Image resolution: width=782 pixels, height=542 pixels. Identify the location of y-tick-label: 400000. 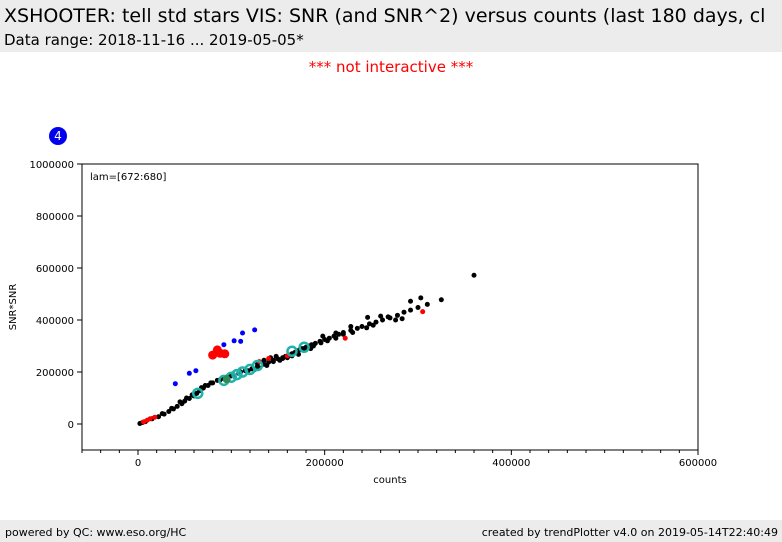
(55, 321).